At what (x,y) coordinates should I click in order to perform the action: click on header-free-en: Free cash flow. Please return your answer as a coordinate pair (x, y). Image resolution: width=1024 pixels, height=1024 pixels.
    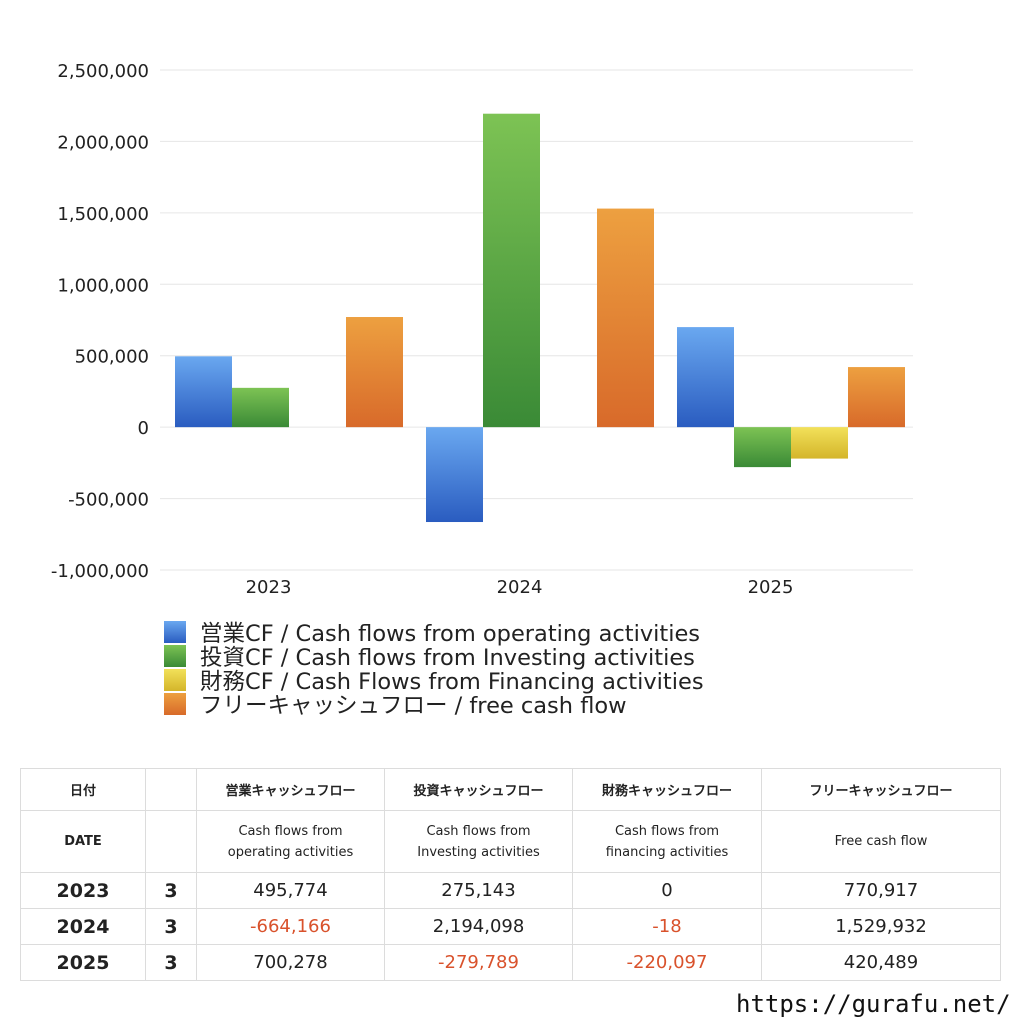
    Looking at the image, I should click on (881, 841).